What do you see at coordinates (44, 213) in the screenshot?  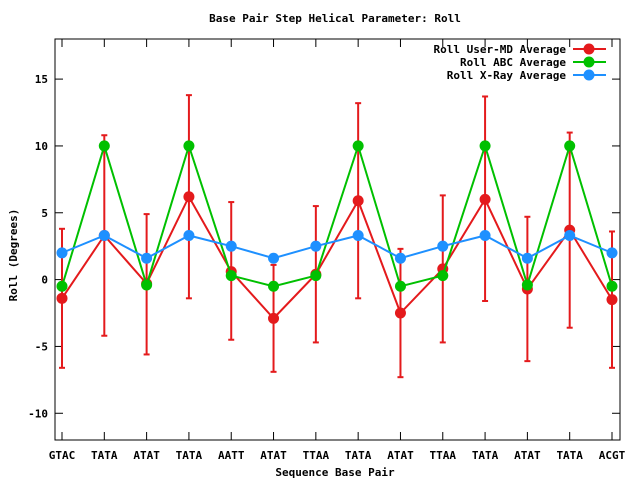 I see `y-tick-label: 5` at bounding box center [44, 213].